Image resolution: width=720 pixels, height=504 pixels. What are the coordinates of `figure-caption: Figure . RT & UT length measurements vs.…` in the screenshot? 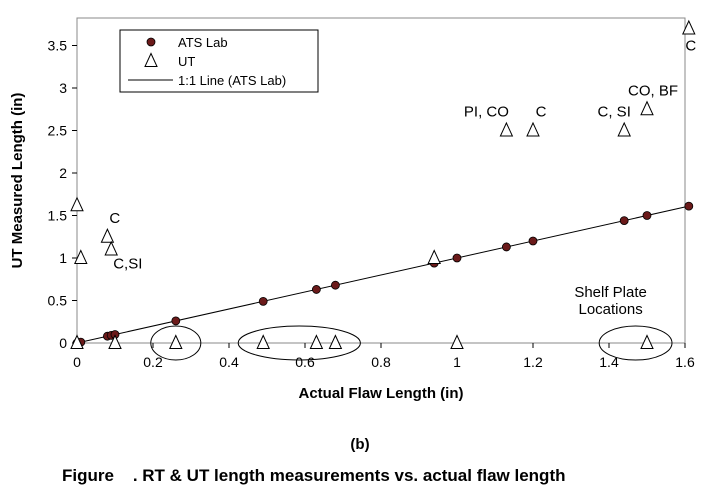 It's located at (314, 475).